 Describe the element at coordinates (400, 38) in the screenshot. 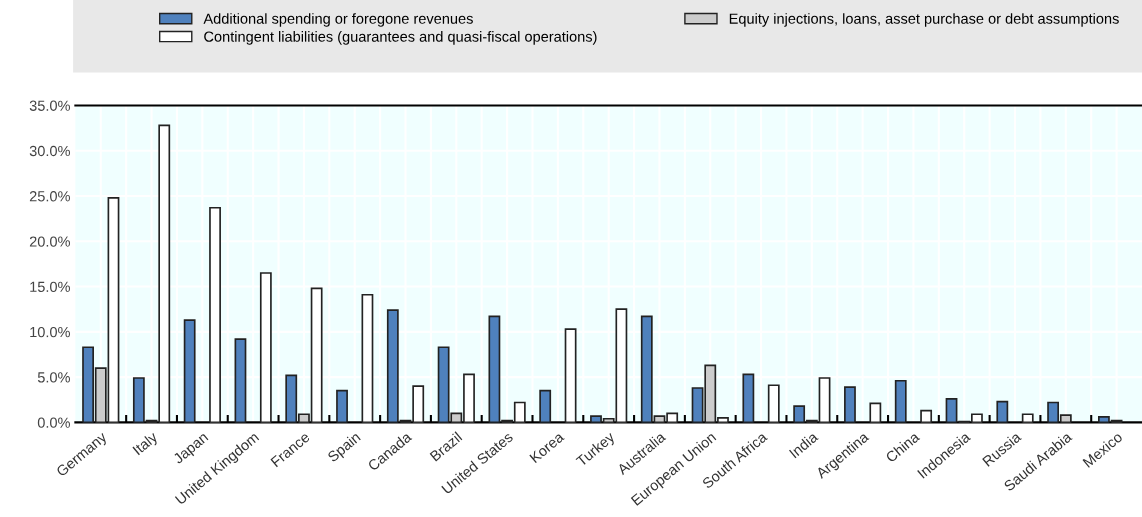

I see `legend-label: Contingent liabilities (guarantees and quasi-fiscal operations)` at that location.